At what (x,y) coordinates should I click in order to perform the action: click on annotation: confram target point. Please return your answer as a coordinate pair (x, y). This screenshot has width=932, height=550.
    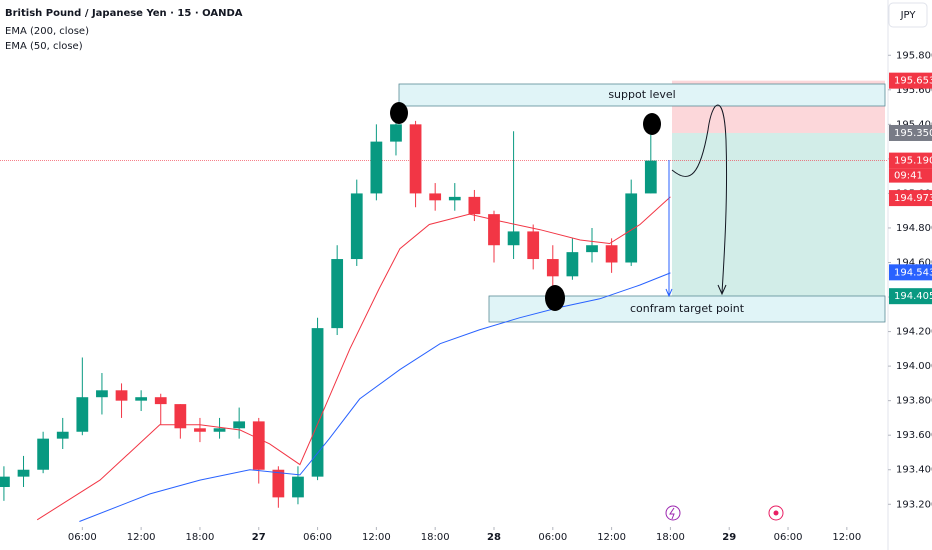
    Looking at the image, I should click on (687, 308).